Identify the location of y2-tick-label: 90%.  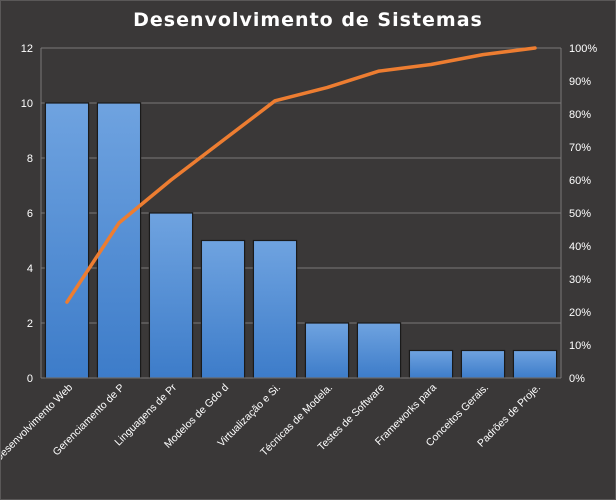
(580, 82).